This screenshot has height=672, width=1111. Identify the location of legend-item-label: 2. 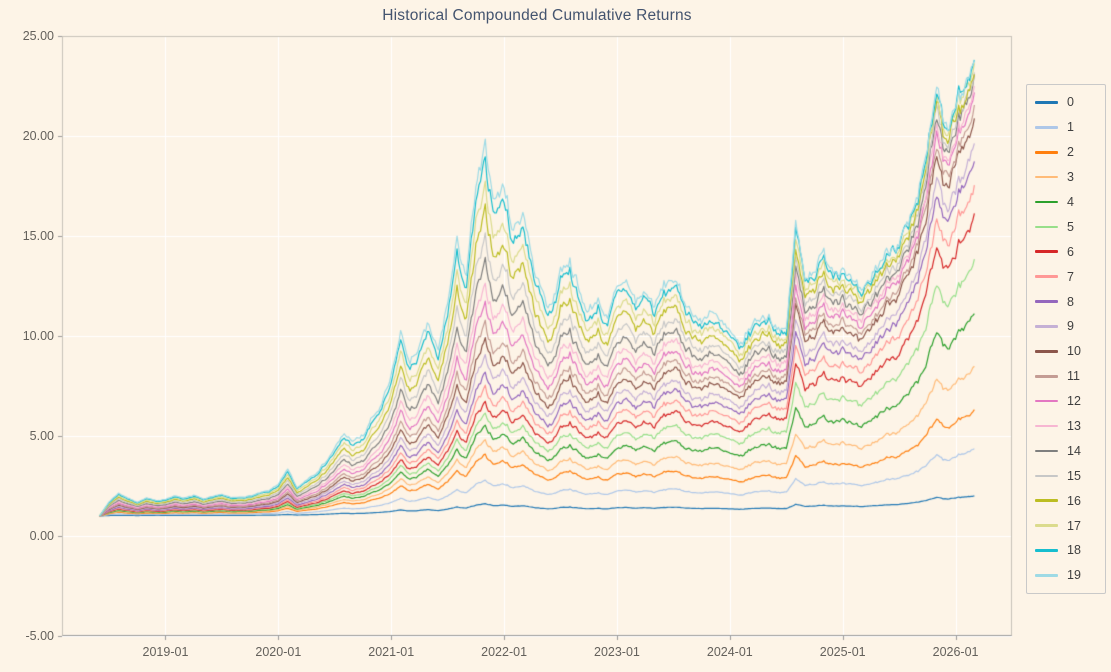
(1070, 152).